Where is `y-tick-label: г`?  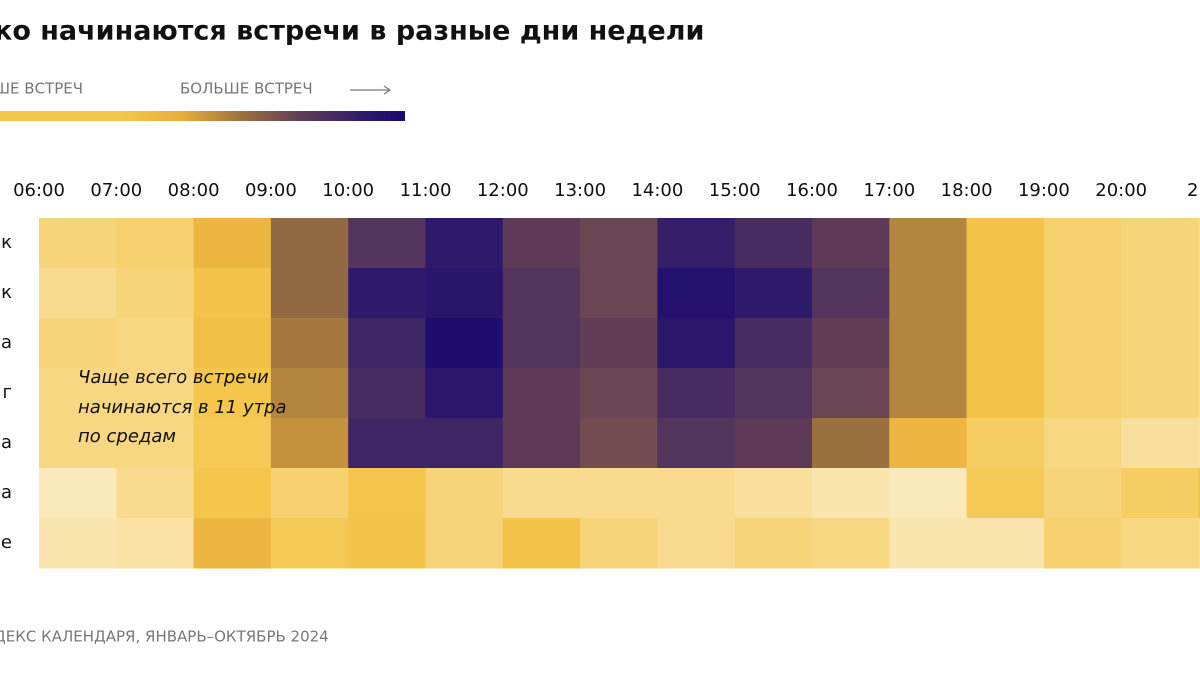 y-tick-label: г is located at coordinates (7, 392).